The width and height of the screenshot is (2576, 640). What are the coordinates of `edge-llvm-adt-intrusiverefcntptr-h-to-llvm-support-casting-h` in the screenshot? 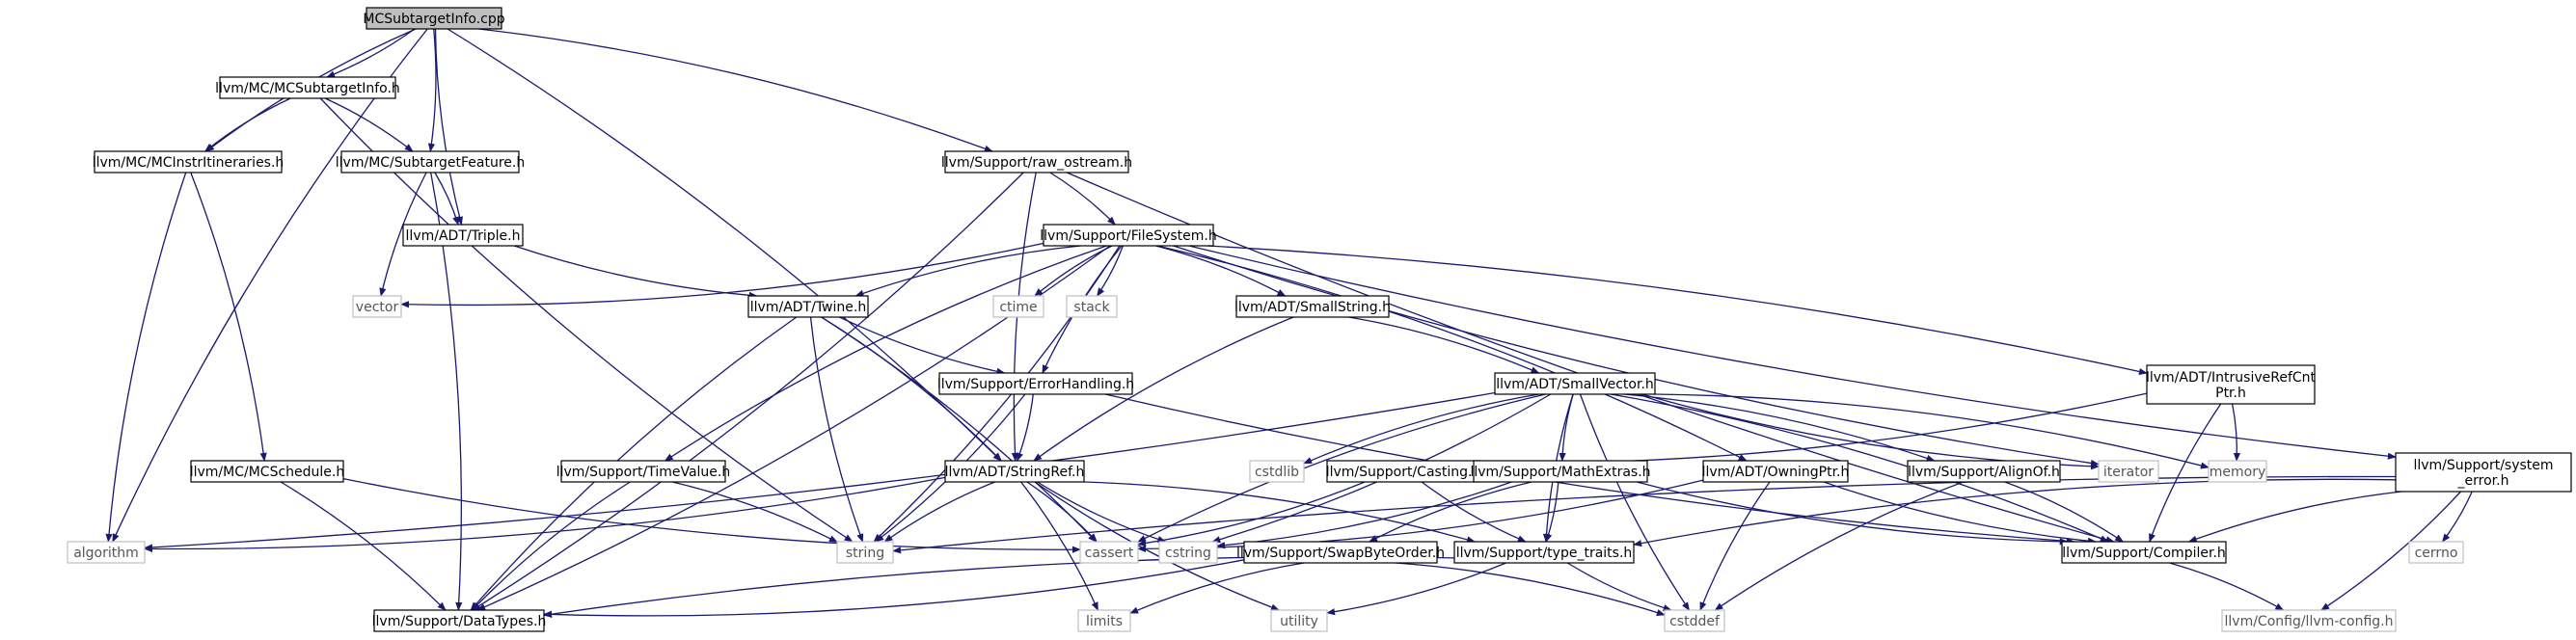 It's located at (1813, 430).